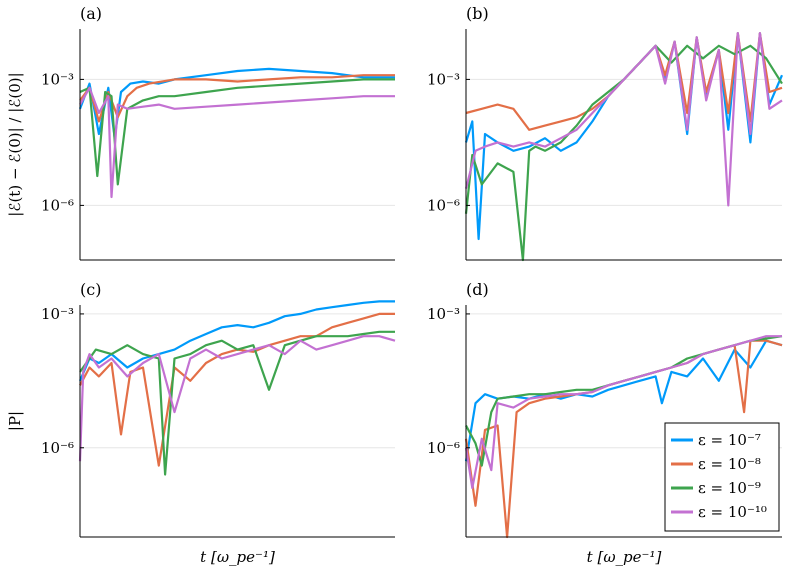  What do you see at coordinates (729, 440) in the screenshot?
I see `legend-entry: ε = 10⁻⁷` at bounding box center [729, 440].